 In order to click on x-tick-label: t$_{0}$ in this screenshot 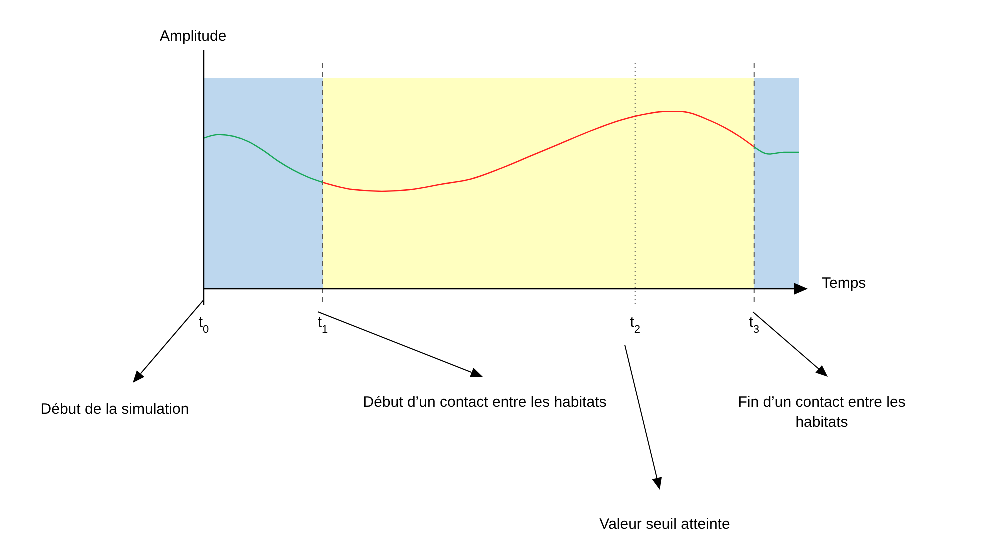, I will do `click(204, 325)`.